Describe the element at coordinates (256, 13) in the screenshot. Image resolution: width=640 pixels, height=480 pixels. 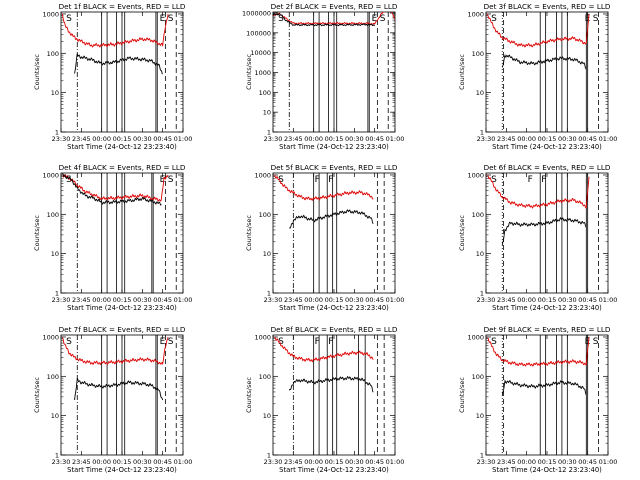
I see `y-tick-label: 1000000` at that location.